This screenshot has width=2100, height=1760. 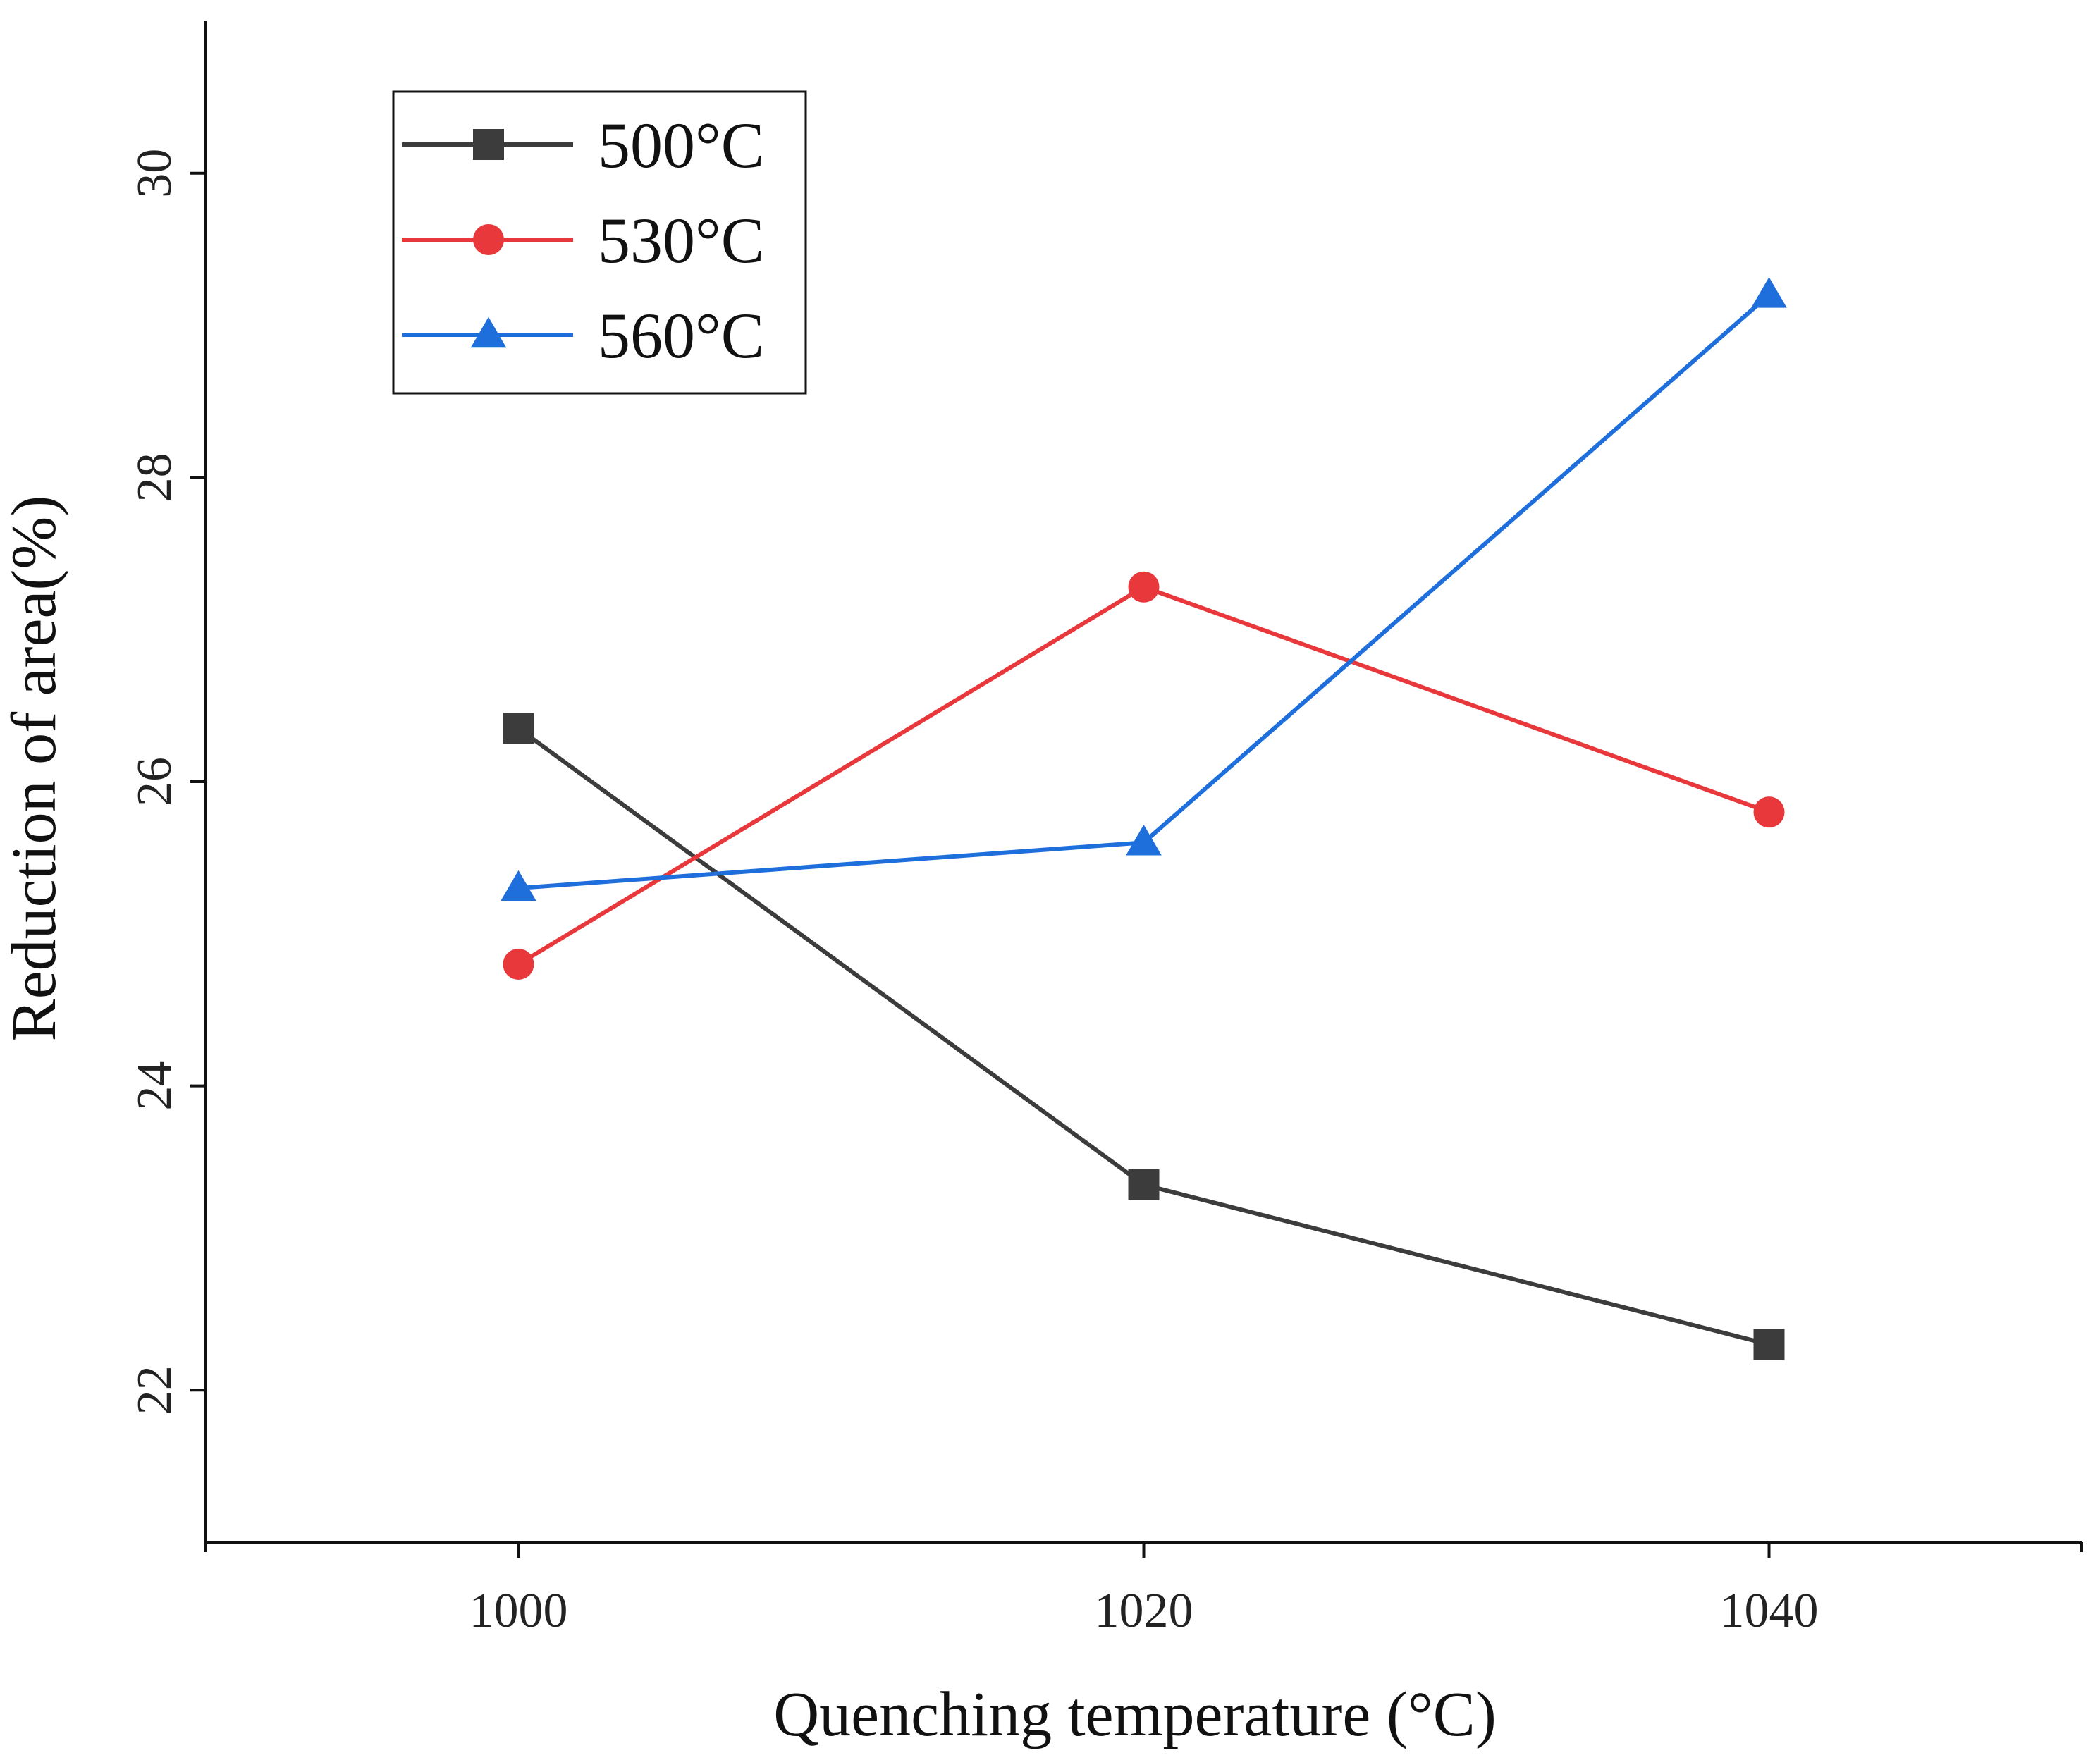 I want to click on legend-entry: 530°C, so click(x=583, y=240).